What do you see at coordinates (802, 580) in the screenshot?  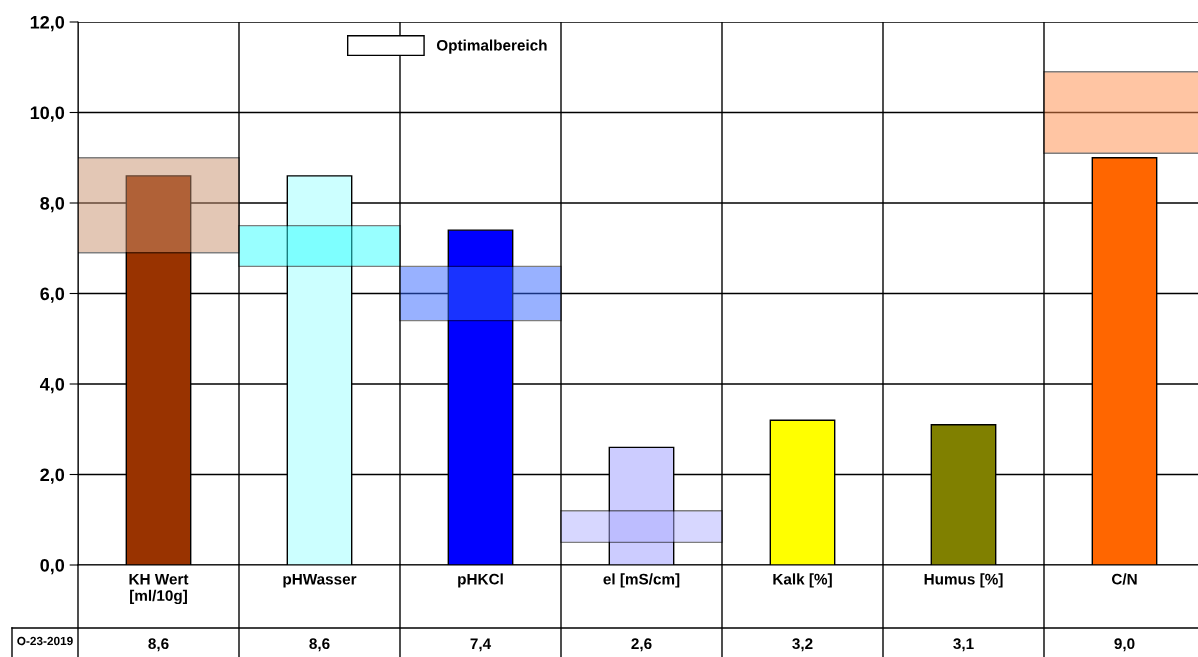 I see `x-tick-label: Kalk [%]` at bounding box center [802, 580].